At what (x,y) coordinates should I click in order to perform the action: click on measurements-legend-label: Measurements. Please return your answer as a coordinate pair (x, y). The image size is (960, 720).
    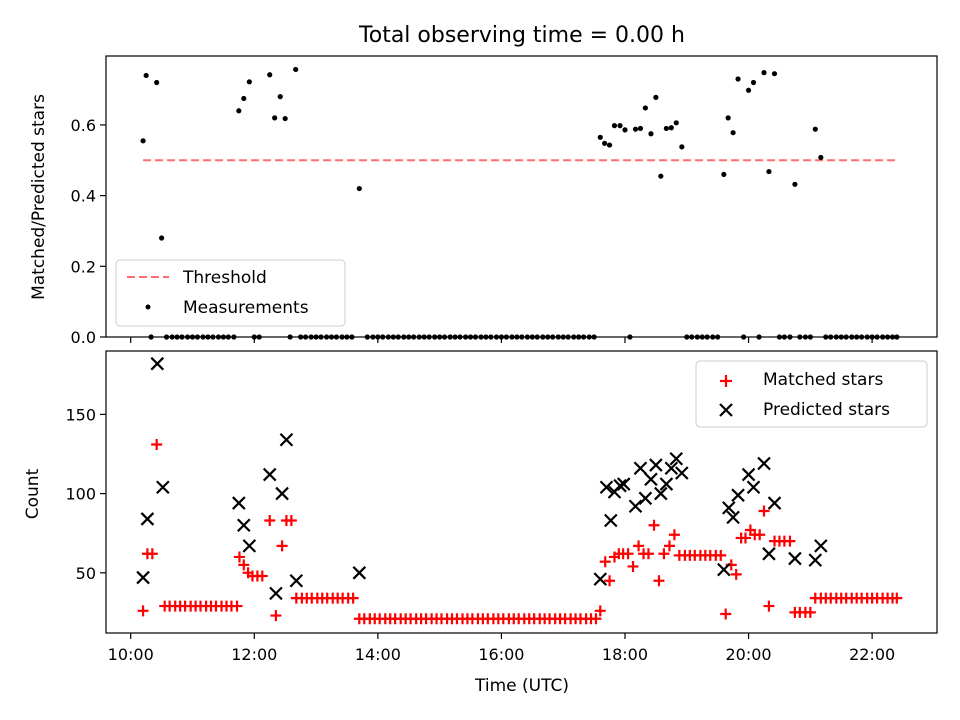
    Looking at the image, I should click on (246, 308).